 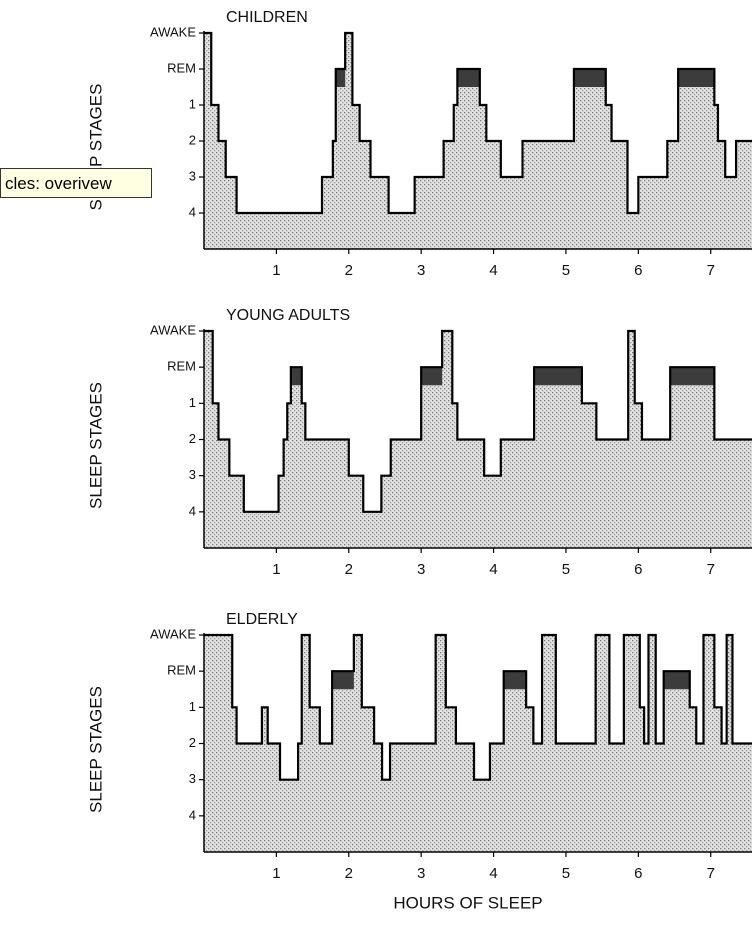 I want to click on chart-title: YOUNG ADULTS, so click(x=288, y=315).